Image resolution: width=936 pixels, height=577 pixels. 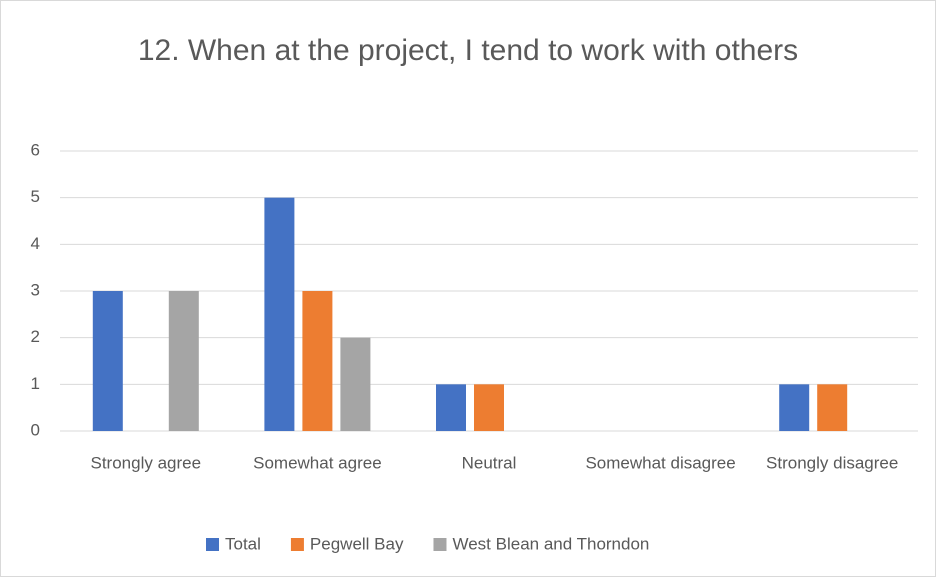 What do you see at coordinates (35, 243) in the screenshot?
I see `y-tick-label: 4` at bounding box center [35, 243].